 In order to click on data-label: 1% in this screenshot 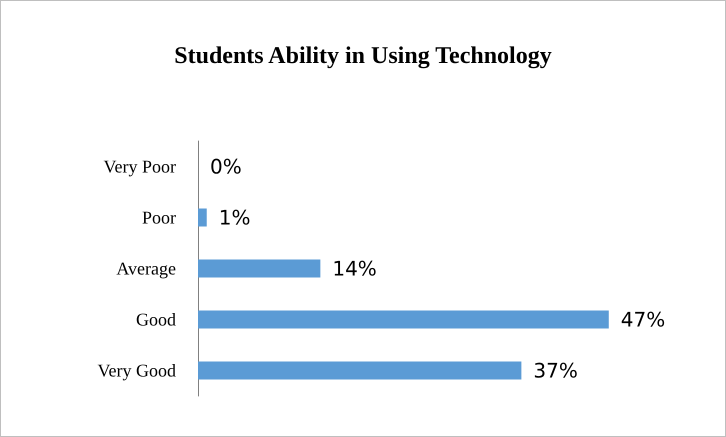, I will do `click(234, 218)`.